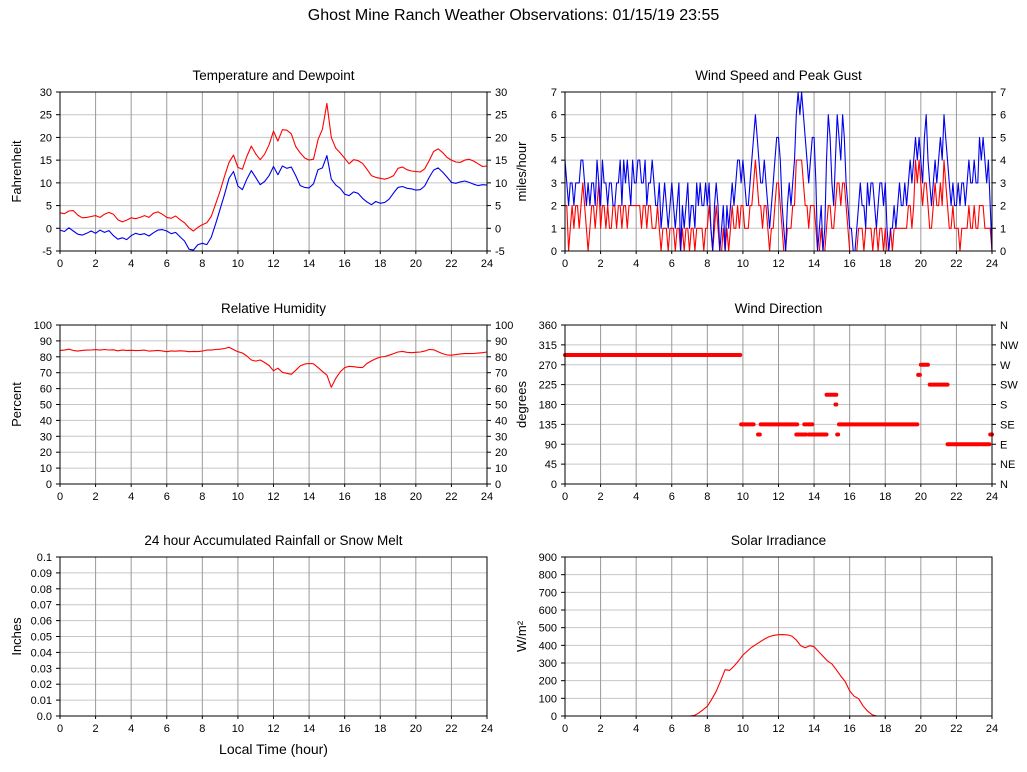  What do you see at coordinates (501, 161) in the screenshot?
I see `y-tick-label-right: 15` at bounding box center [501, 161].